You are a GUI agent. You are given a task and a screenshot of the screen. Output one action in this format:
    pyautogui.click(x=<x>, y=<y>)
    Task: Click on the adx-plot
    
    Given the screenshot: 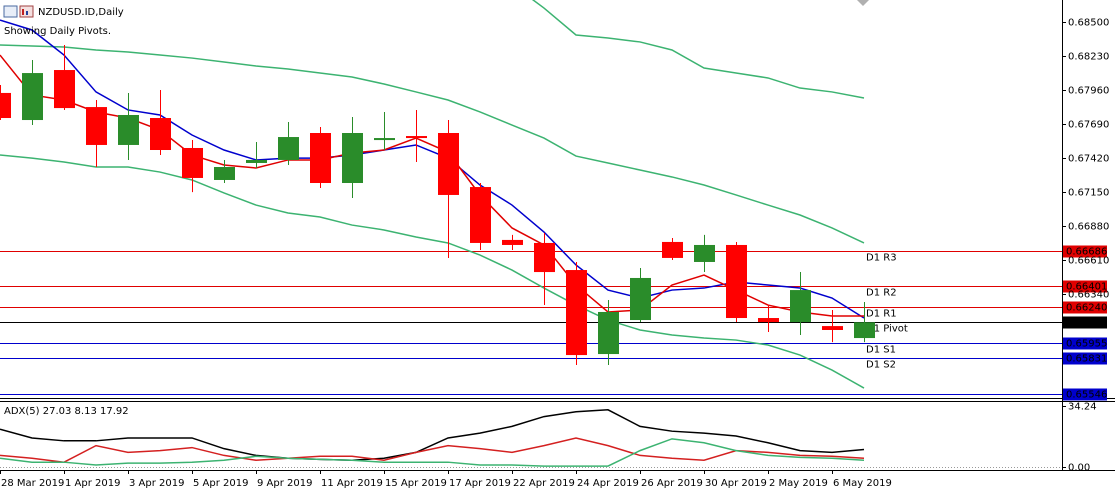 What is the action you would take?
    pyautogui.click(x=432, y=438)
    